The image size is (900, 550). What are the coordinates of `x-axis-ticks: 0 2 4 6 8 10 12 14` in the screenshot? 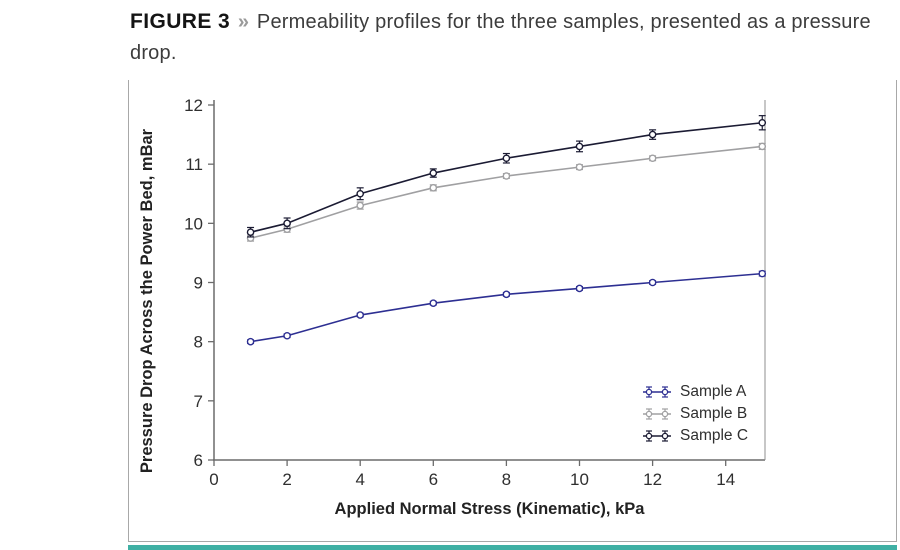 It's located at (472, 474).